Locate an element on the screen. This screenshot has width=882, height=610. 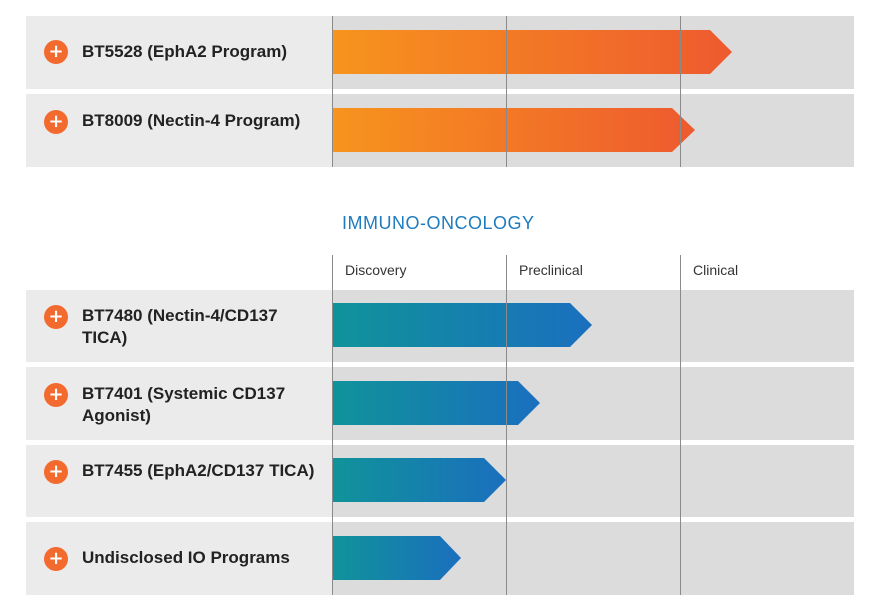
program-name: BT5528 (EphA2 Program) is located at coordinates (184, 51).